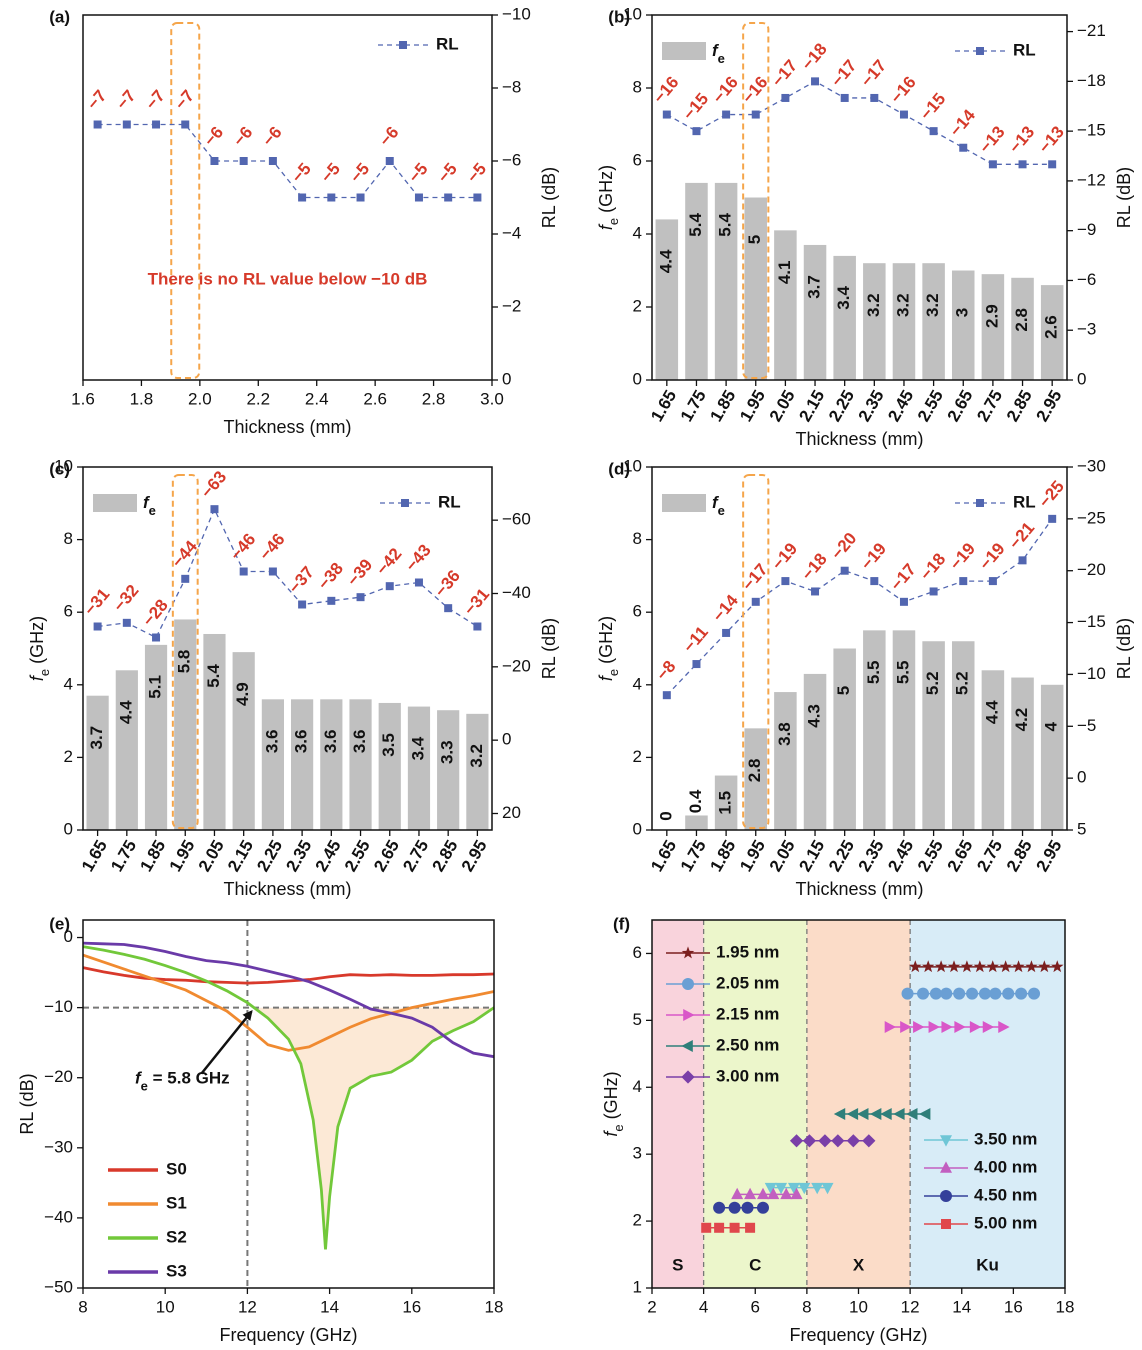  I want to click on bar-value-label: 3.8, so click(784, 734).